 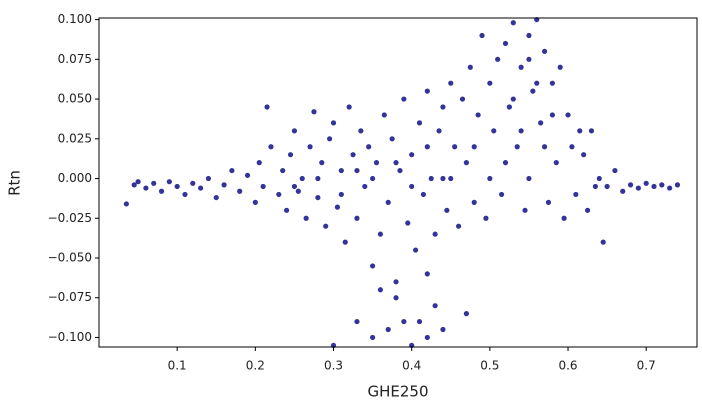 What do you see at coordinates (567, 366) in the screenshot?
I see `x-tick-label: 0.6` at bounding box center [567, 366].